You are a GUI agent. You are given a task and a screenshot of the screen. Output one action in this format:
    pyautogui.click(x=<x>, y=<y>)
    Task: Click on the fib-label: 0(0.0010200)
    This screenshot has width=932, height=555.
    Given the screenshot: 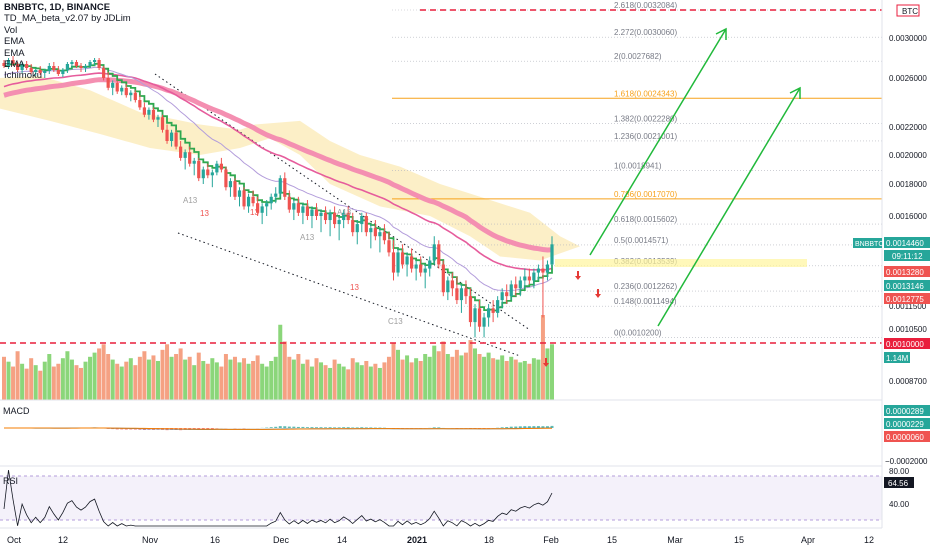 What is the action you would take?
    pyautogui.click(x=638, y=332)
    